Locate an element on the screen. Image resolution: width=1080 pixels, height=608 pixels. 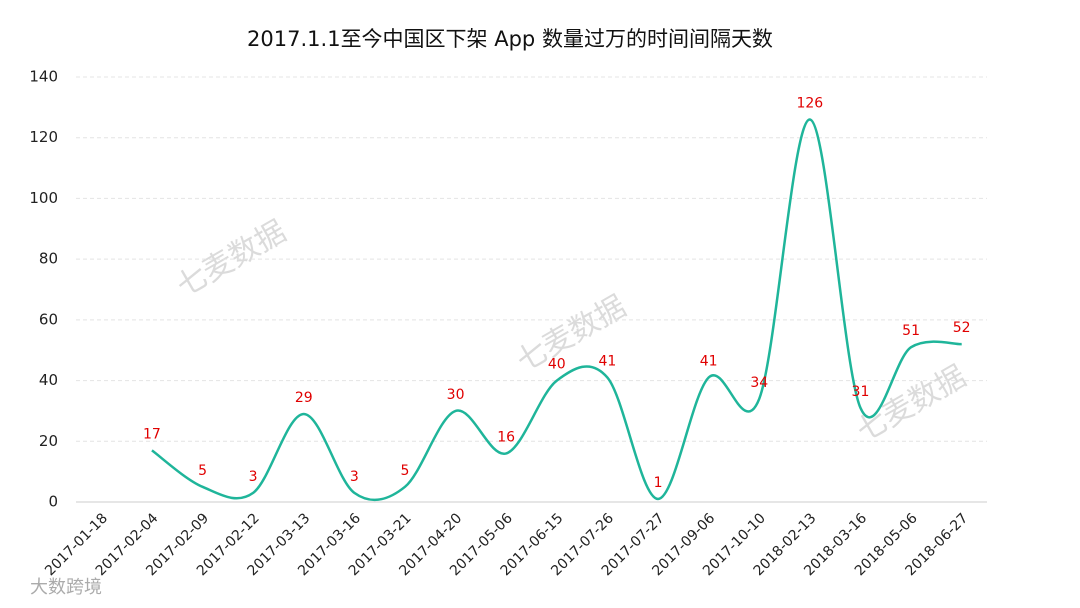
data-label: 16 is located at coordinates (506, 437).